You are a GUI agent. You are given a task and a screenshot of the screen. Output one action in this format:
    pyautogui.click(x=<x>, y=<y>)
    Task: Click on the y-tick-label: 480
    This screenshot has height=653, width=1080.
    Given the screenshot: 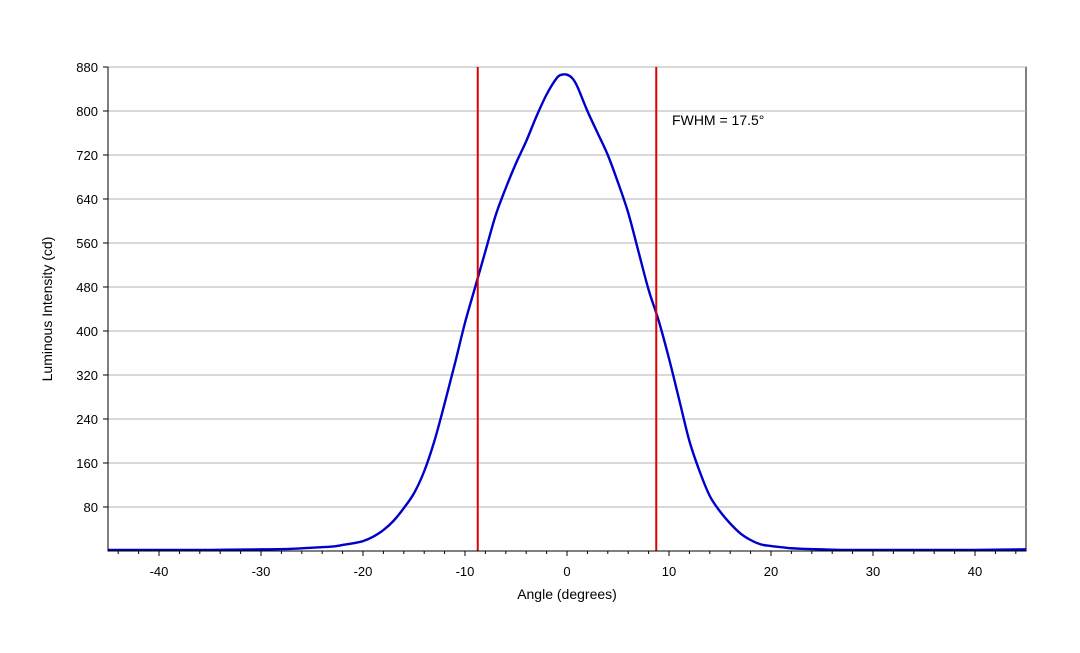 What is the action you would take?
    pyautogui.click(x=87, y=287)
    